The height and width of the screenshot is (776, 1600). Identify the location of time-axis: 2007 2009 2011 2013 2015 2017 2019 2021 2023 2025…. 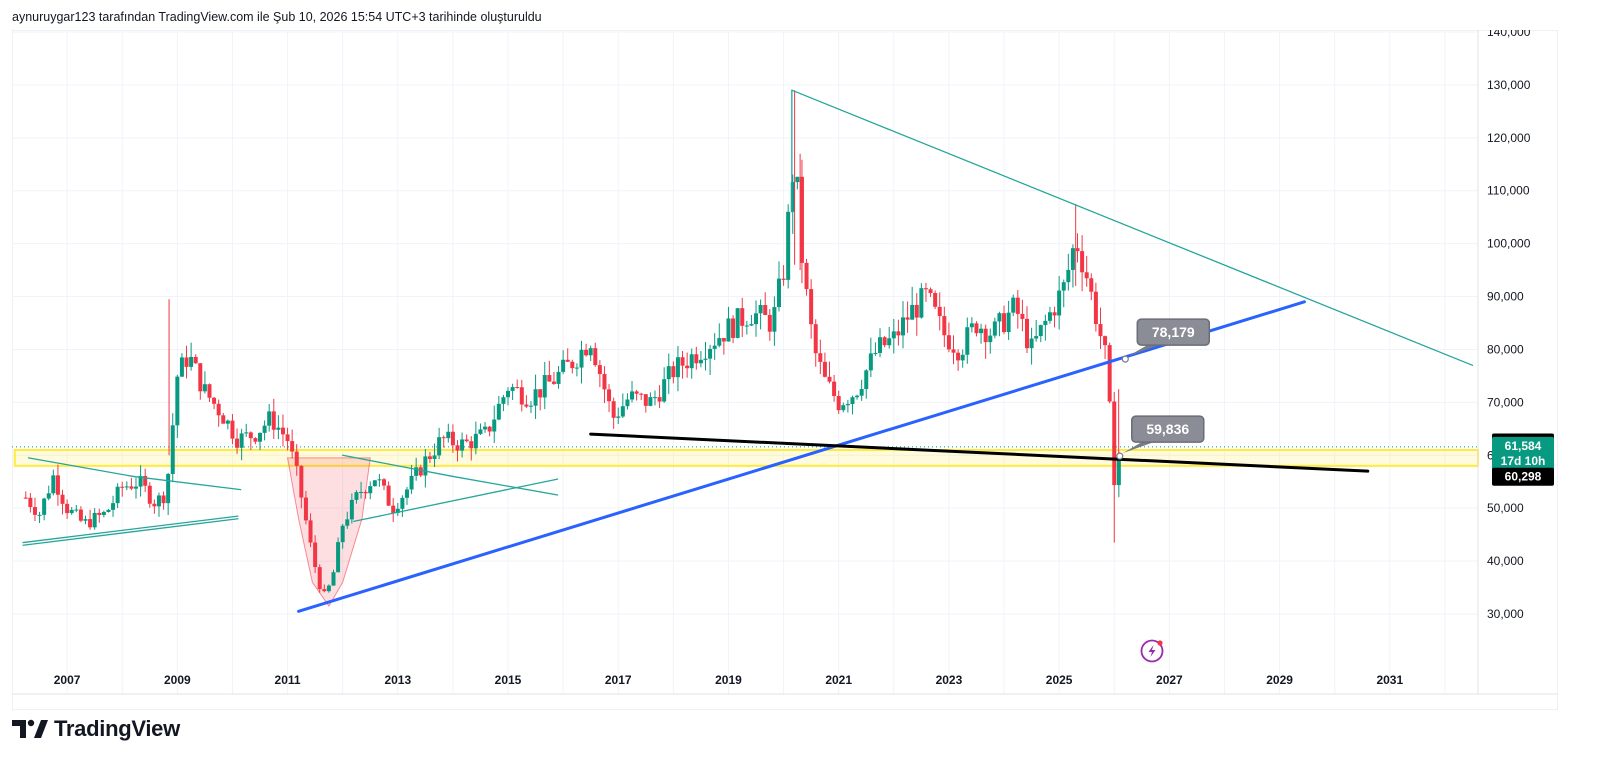
(729, 680).